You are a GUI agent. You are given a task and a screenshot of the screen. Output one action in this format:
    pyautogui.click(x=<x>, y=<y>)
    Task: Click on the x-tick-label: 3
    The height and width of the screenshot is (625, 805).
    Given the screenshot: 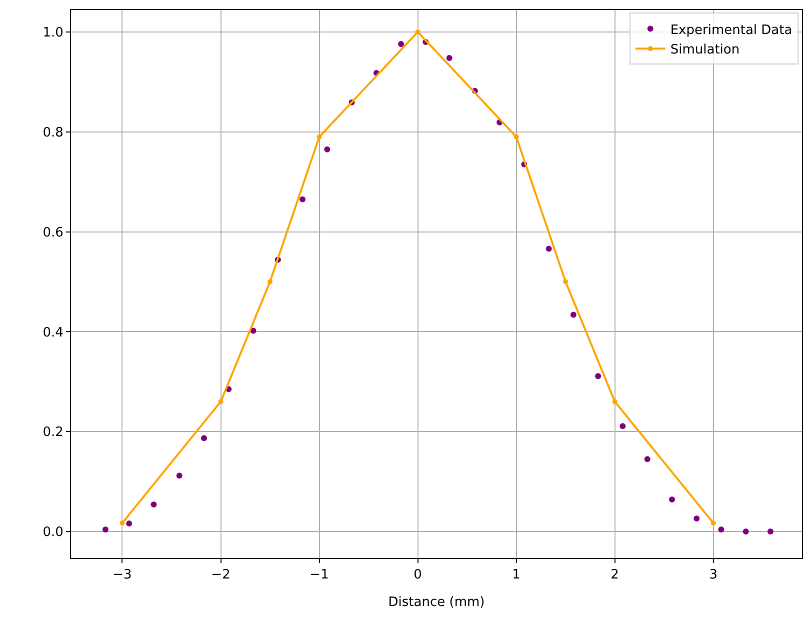 What is the action you would take?
    pyautogui.click(x=713, y=575)
    